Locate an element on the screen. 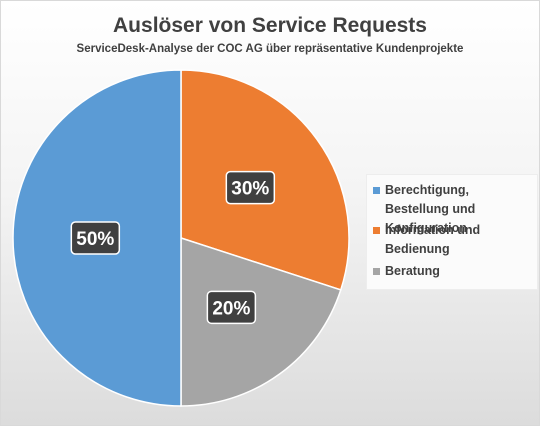  data-label-information: 30% is located at coordinates (250, 187).